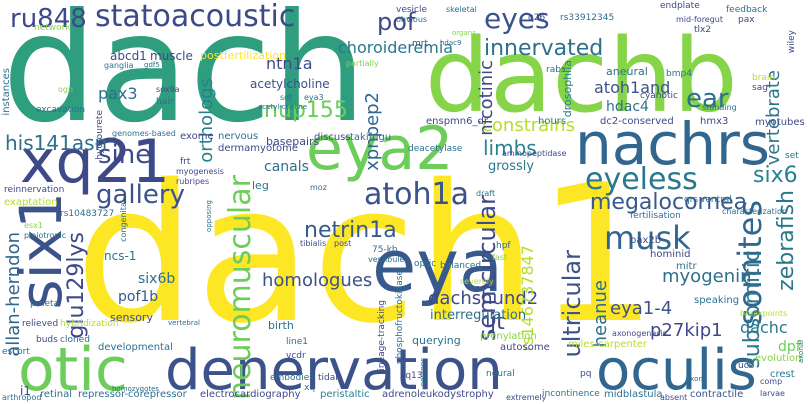  I want to click on word-sine: sine, so click(125, 155).